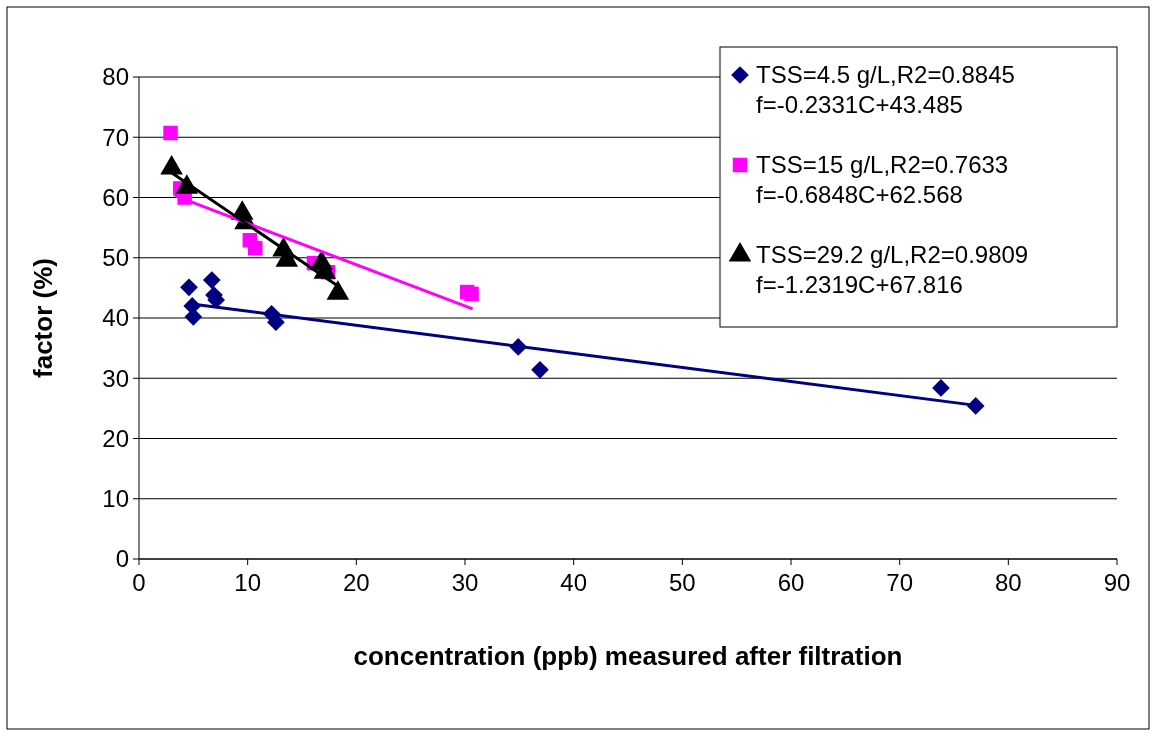  Describe the element at coordinates (115, 499) in the screenshot. I see `y-tick-label: 10` at that location.